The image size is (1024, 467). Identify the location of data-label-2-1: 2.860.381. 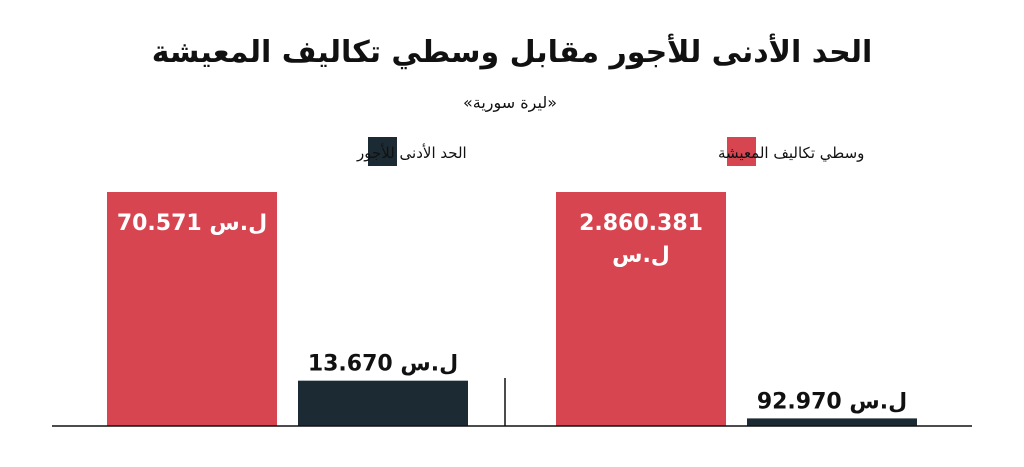
(641, 223).